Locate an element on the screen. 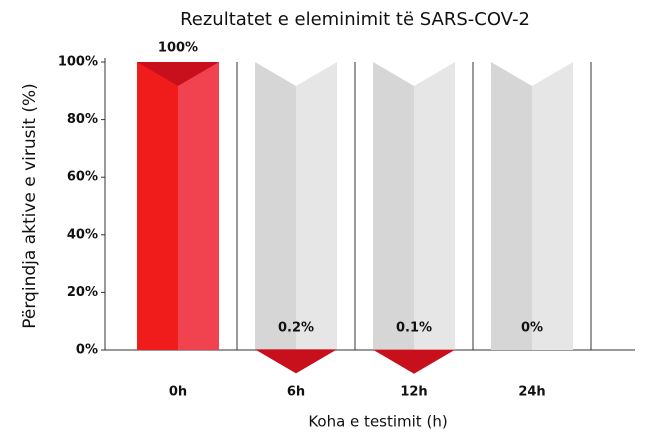 Image resolution: width=650 pixels, height=446 pixels. x-axis-title: Koha e testimit (h) is located at coordinates (377, 422).